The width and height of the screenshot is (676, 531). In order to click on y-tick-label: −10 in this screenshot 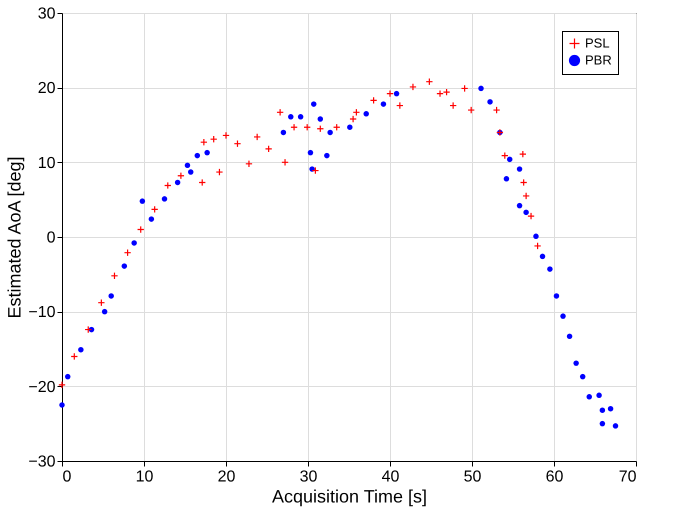, I will do `click(42, 313)`.